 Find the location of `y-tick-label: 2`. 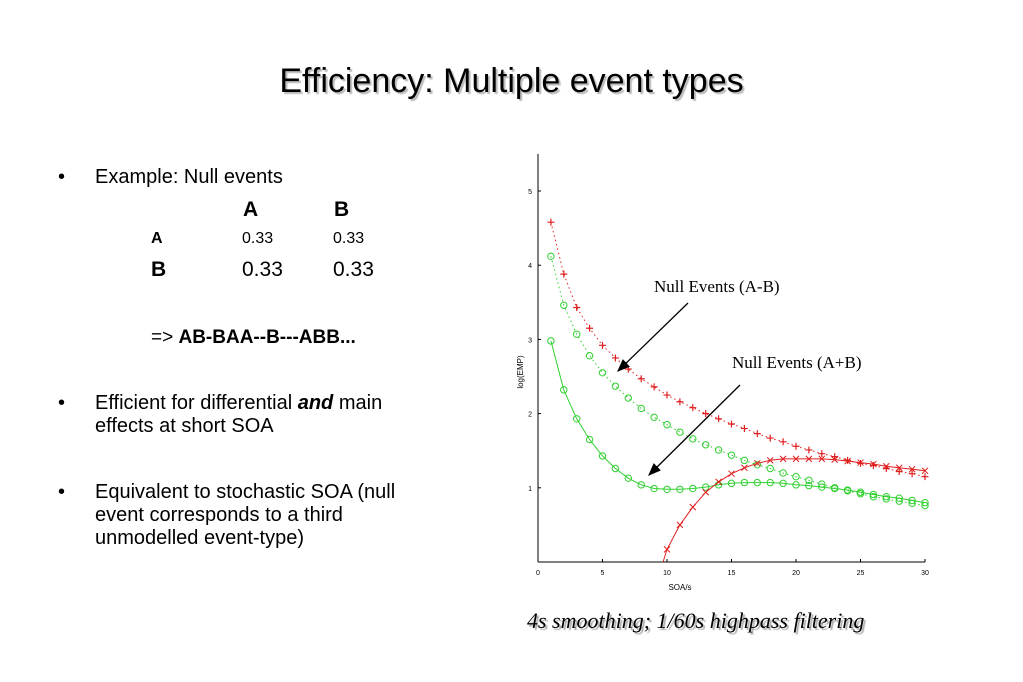

y-tick-label: 2 is located at coordinates (530, 415).